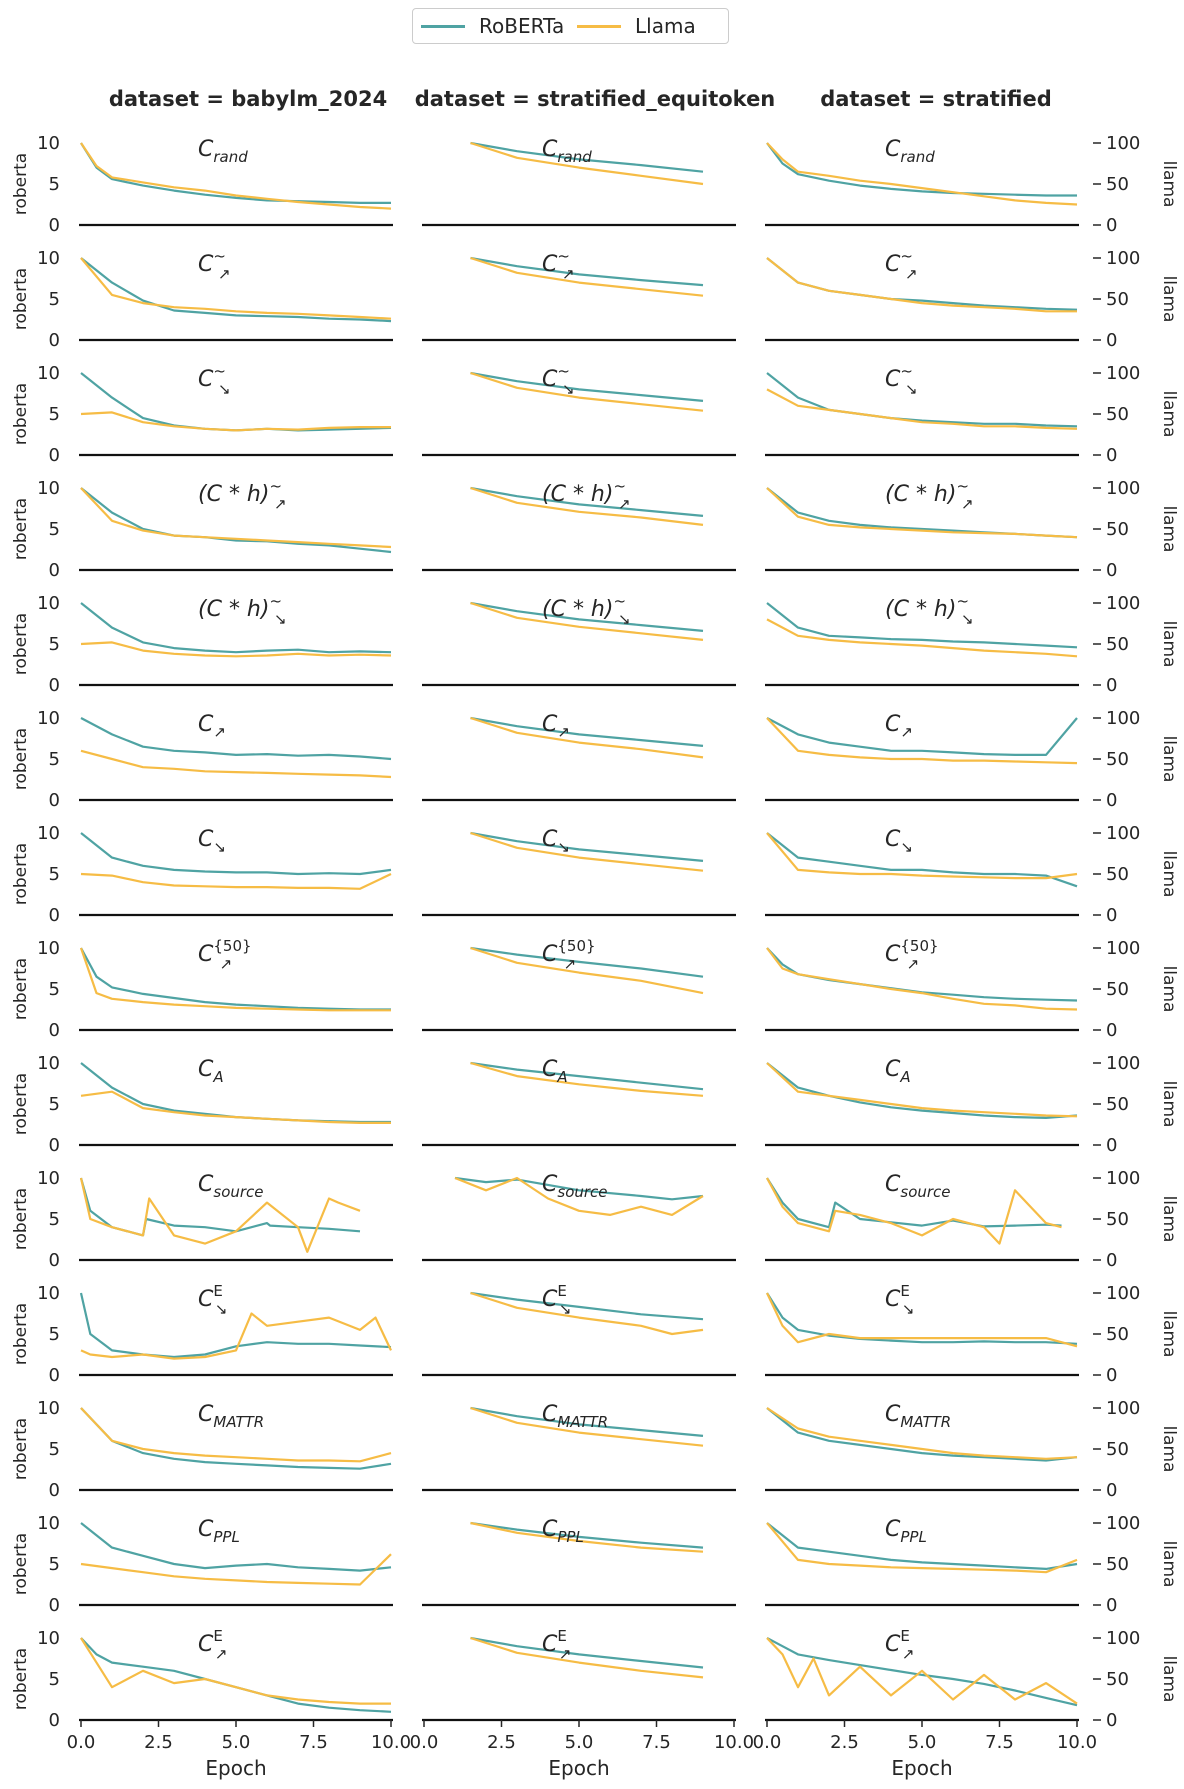 The image size is (1184, 1789). What do you see at coordinates (238, 1422) in the screenshot?
I see `panel-title-sub: MATTR` at bounding box center [238, 1422].